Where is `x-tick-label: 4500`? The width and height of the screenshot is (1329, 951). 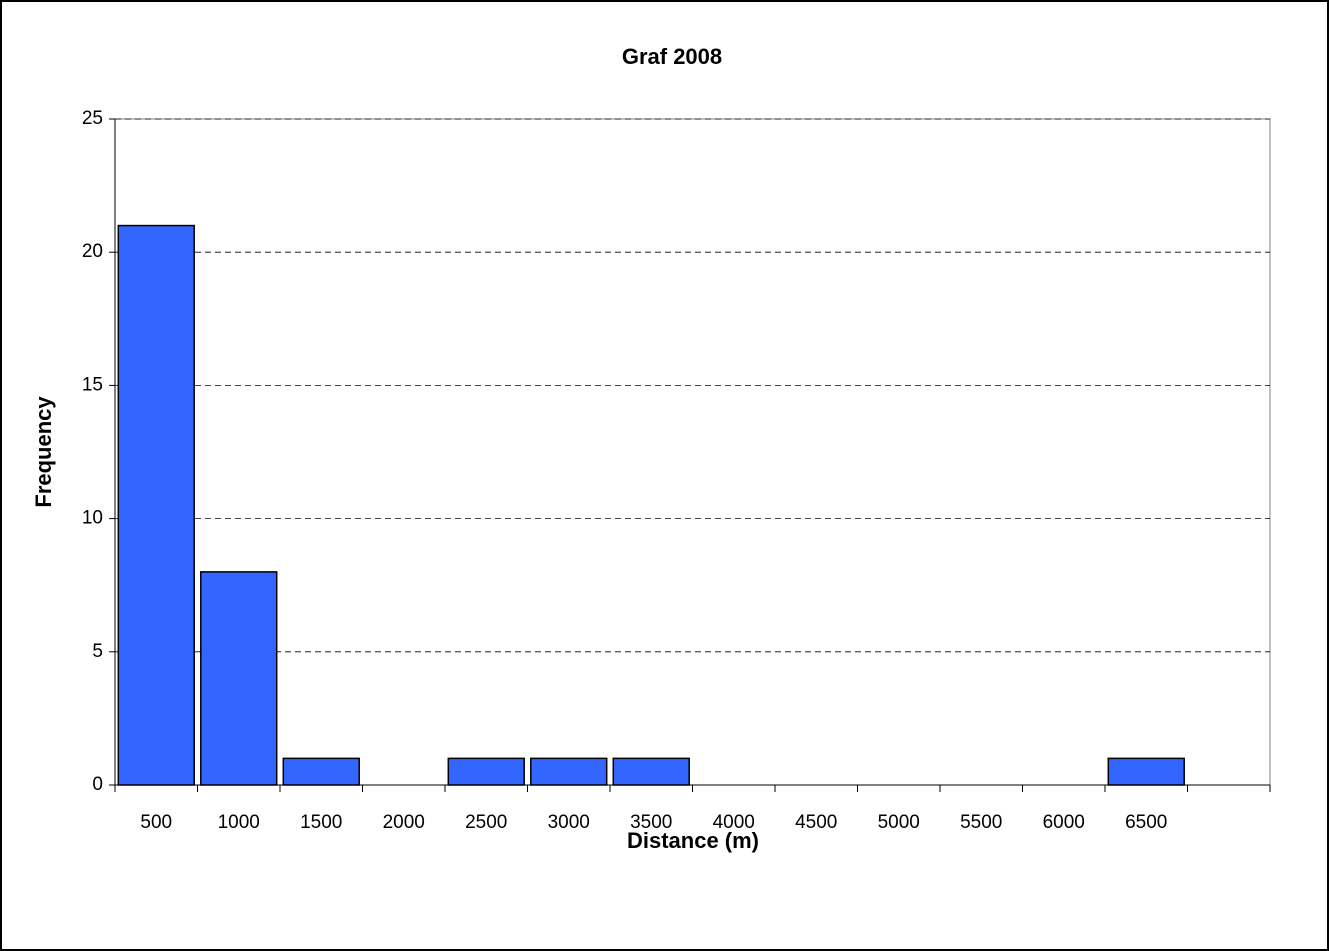
x-tick-label: 4500 is located at coordinates (816, 822).